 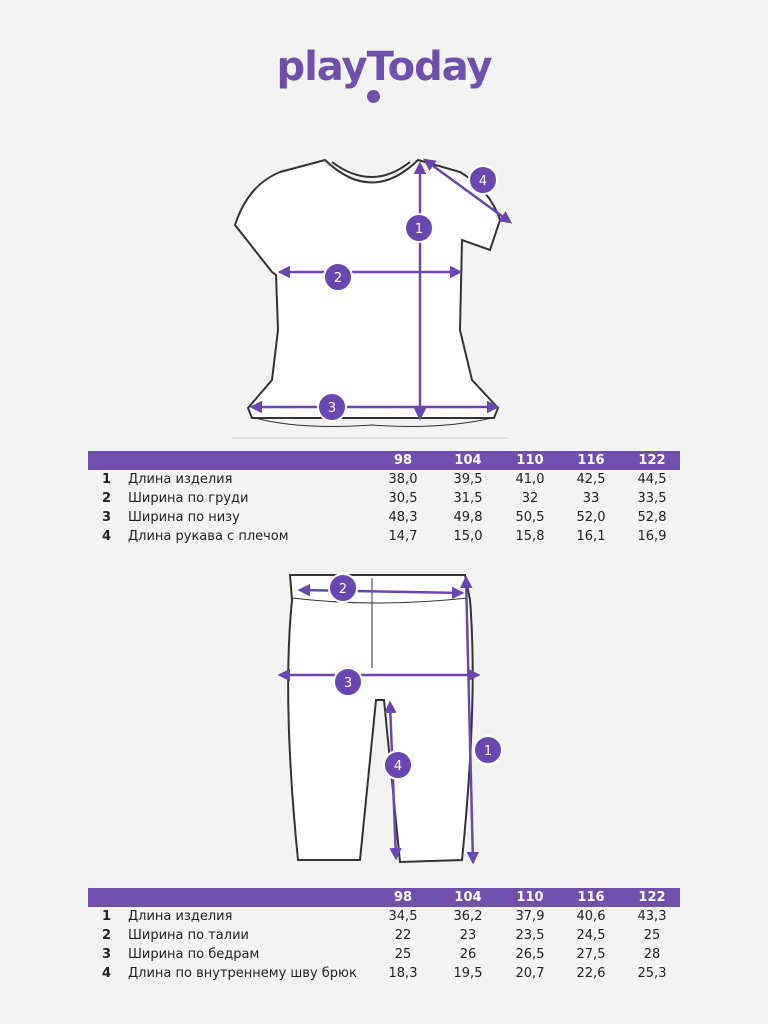 What do you see at coordinates (591, 916) in the screenshot?
I see `cell-value: 40,6` at bounding box center [591, 916].